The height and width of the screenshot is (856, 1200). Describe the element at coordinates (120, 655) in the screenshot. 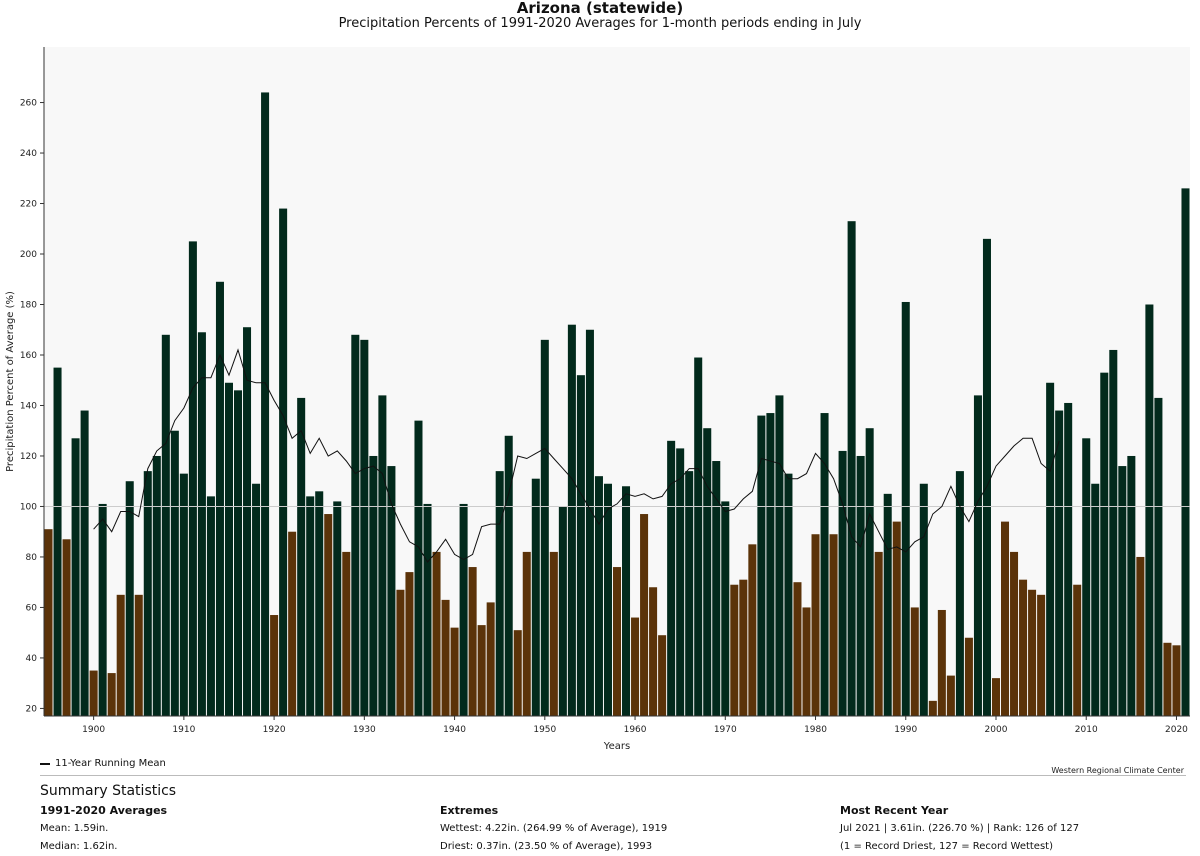

I see `bar-1903` at that location.